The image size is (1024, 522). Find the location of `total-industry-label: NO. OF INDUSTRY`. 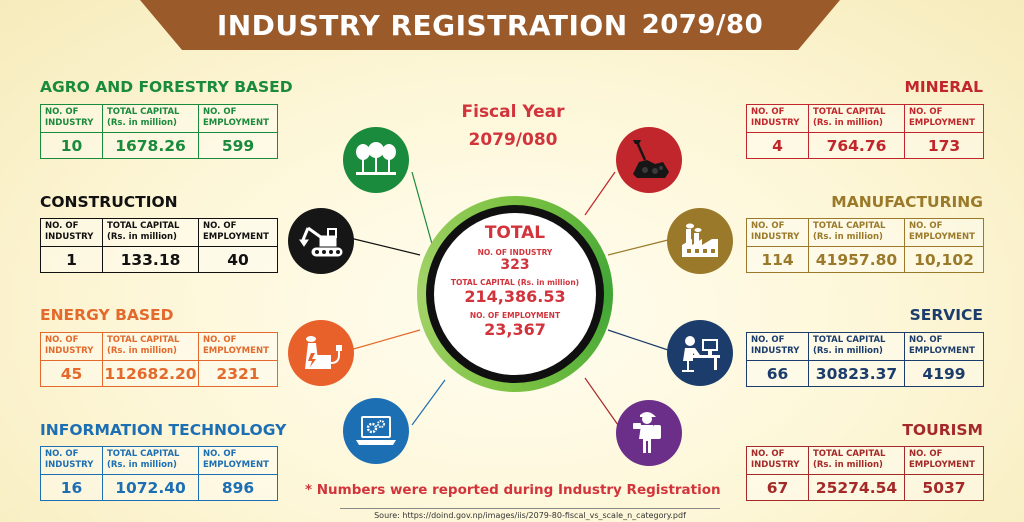

total-industry-label: NO. OF INDUSTRY is located at coordinates (515, 252).